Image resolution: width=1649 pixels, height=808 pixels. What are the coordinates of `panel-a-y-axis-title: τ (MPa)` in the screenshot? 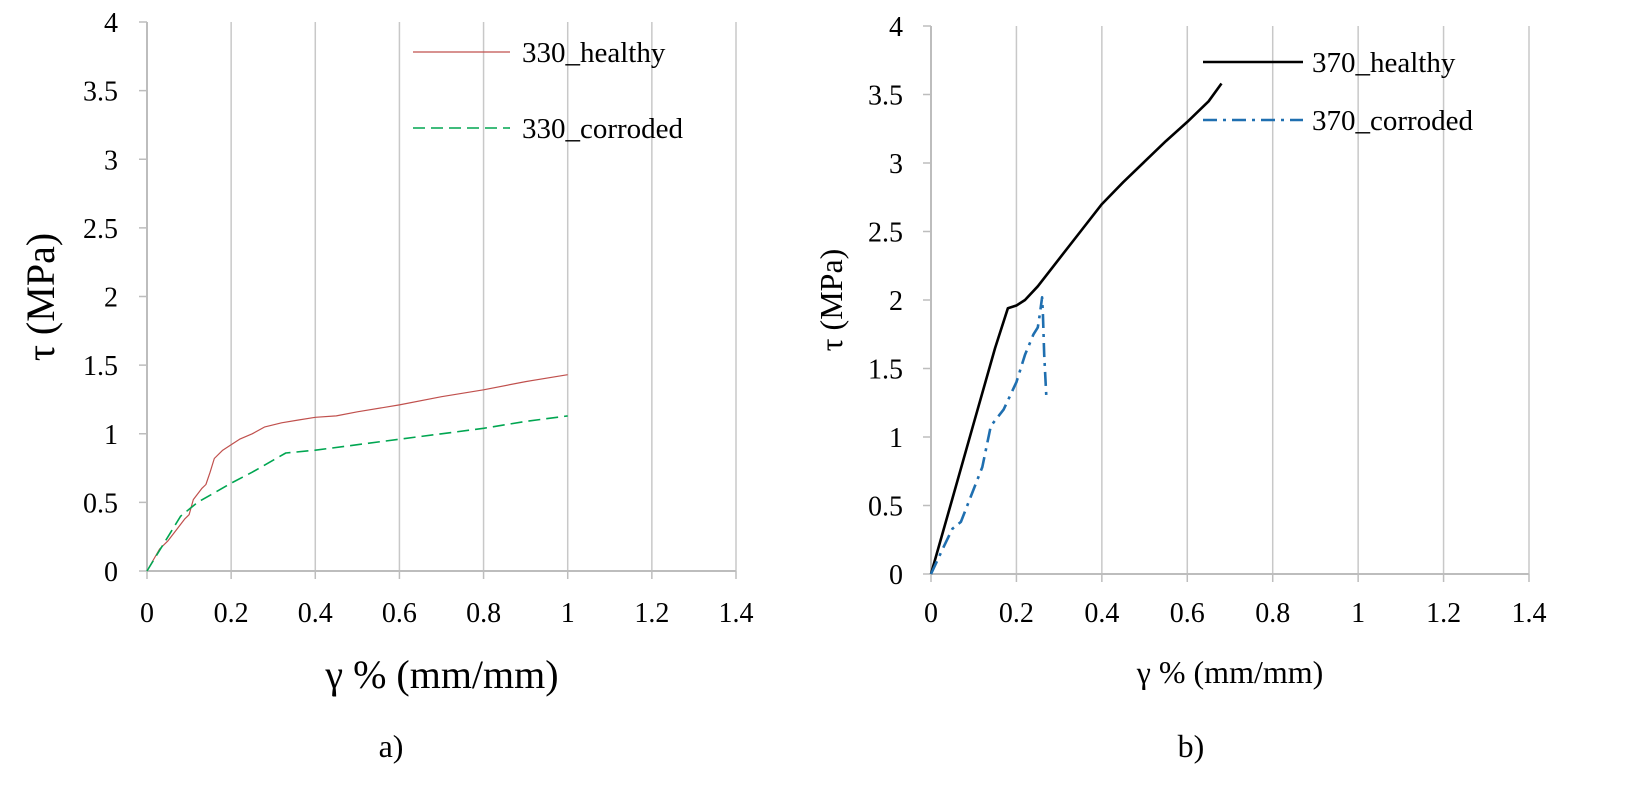 It's located at (40, 297).